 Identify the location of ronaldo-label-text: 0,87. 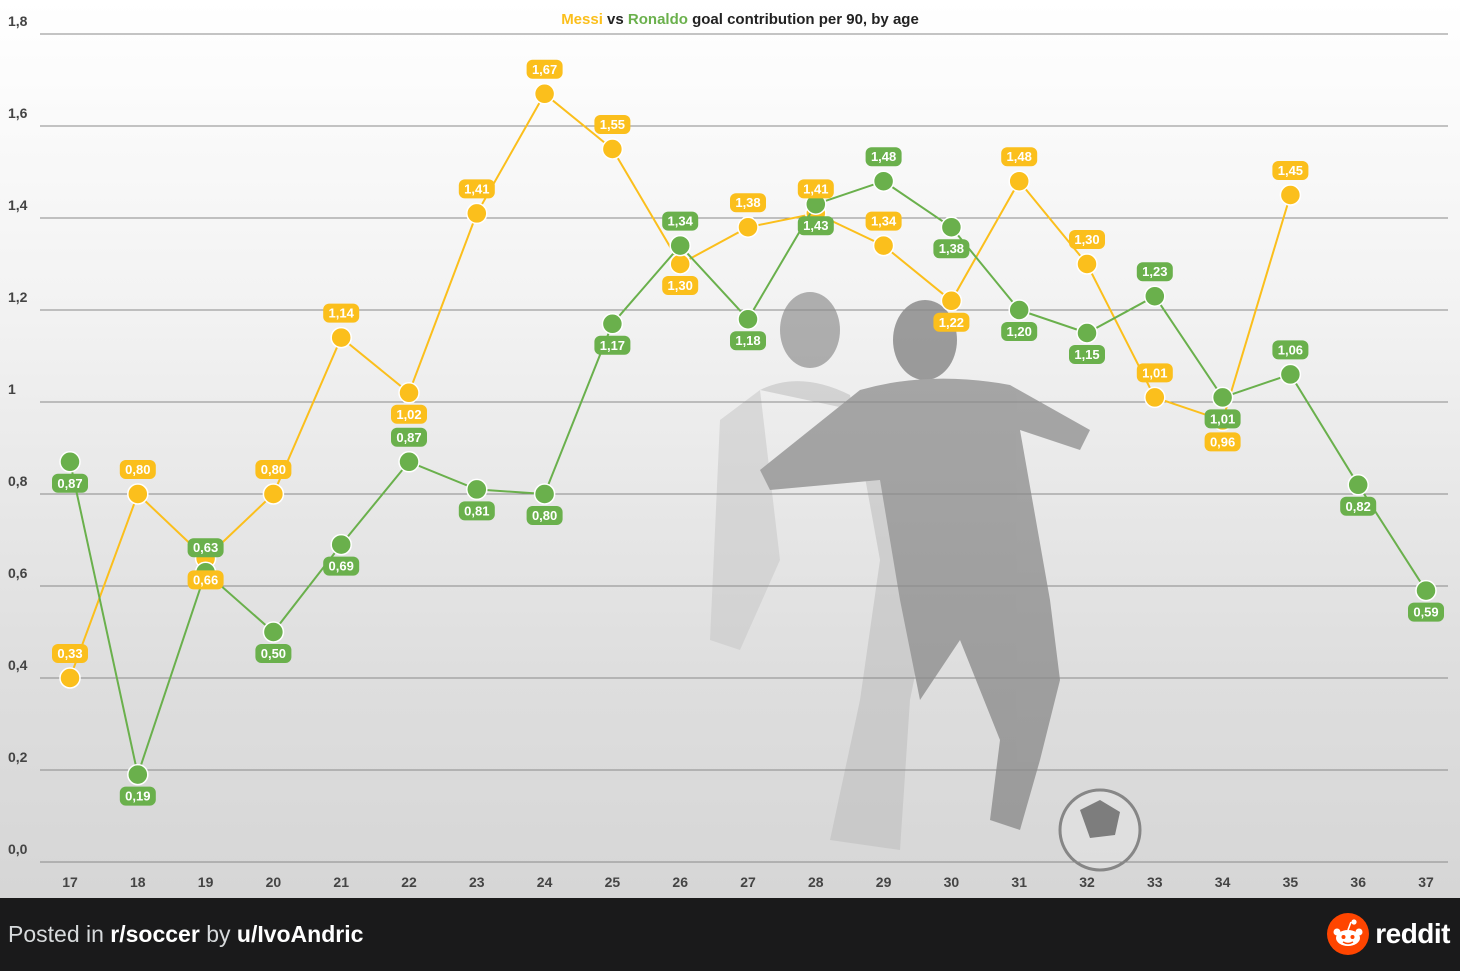
(408, 437).